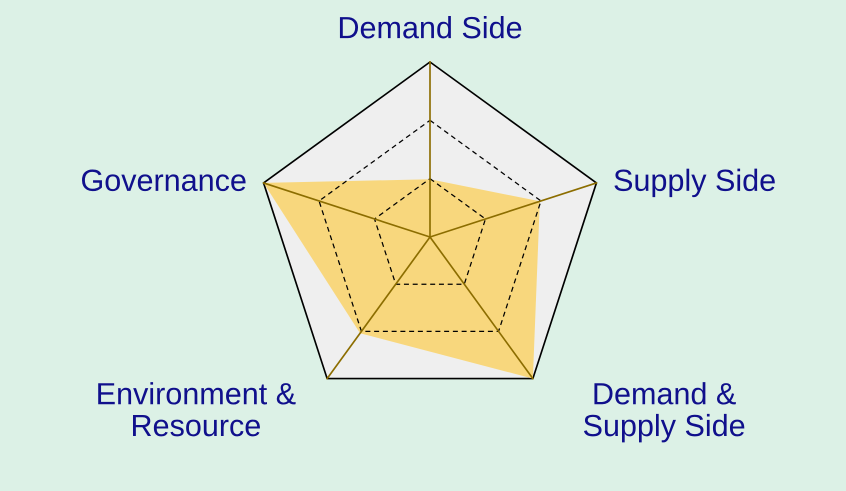 This screenshot has width=846, height=491. What do you see at coordinates (197, 409) in the screenshot?
I see `spoke-label: Environment & Resource` at bounding box center [197, 409].